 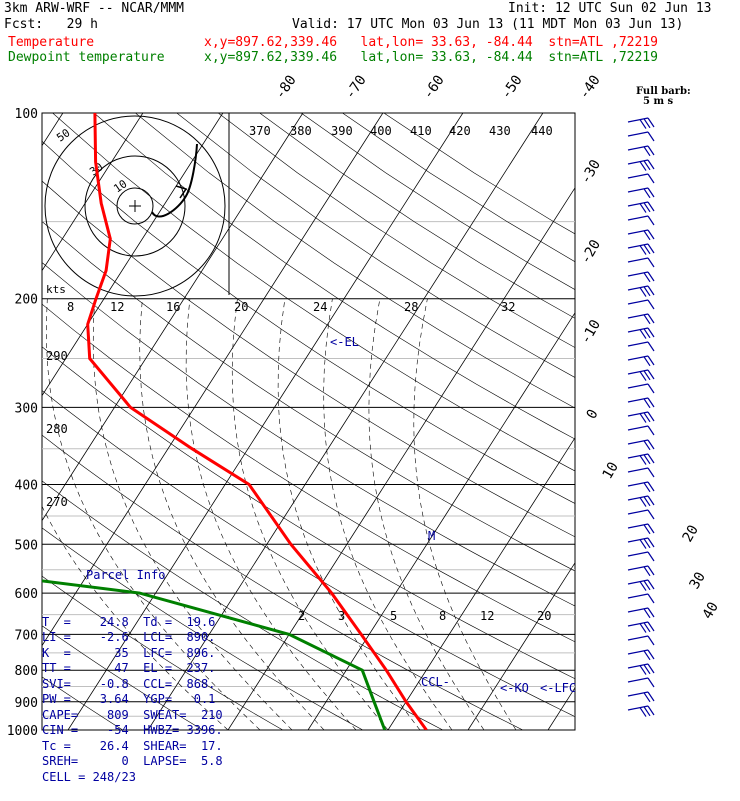 I want to click on parcel-info-row: CIN = -54 HWBZ= 3396., so click(x=137, y=731).